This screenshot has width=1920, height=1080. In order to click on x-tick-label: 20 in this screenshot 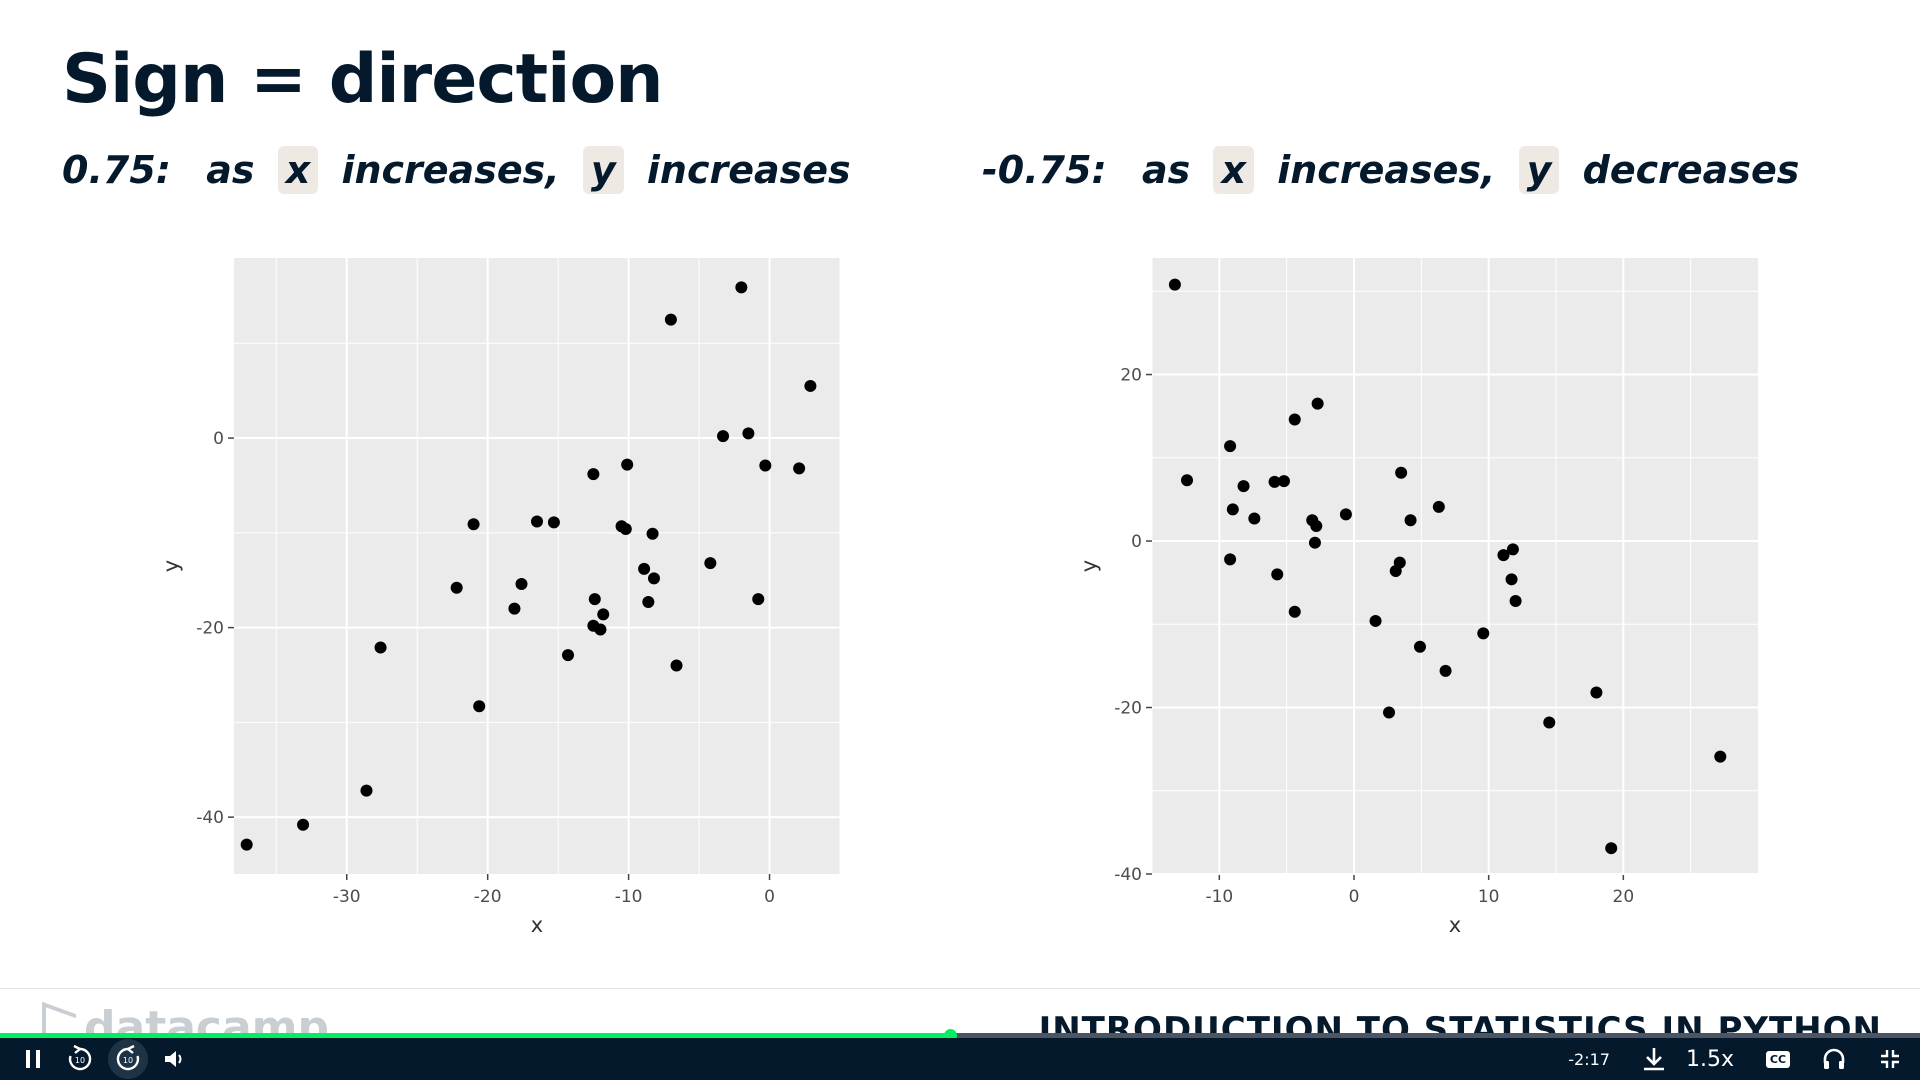, I will do `click(1624, 897)`.